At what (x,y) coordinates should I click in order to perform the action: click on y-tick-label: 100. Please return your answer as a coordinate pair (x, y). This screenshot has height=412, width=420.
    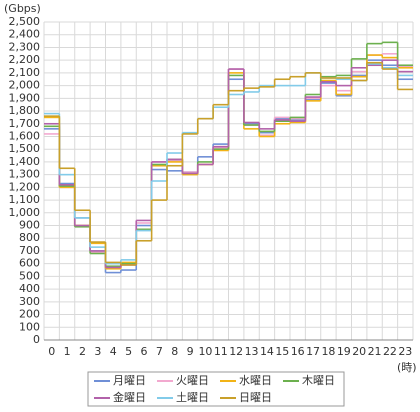
    Looking at the image, I should click on (29, 326).